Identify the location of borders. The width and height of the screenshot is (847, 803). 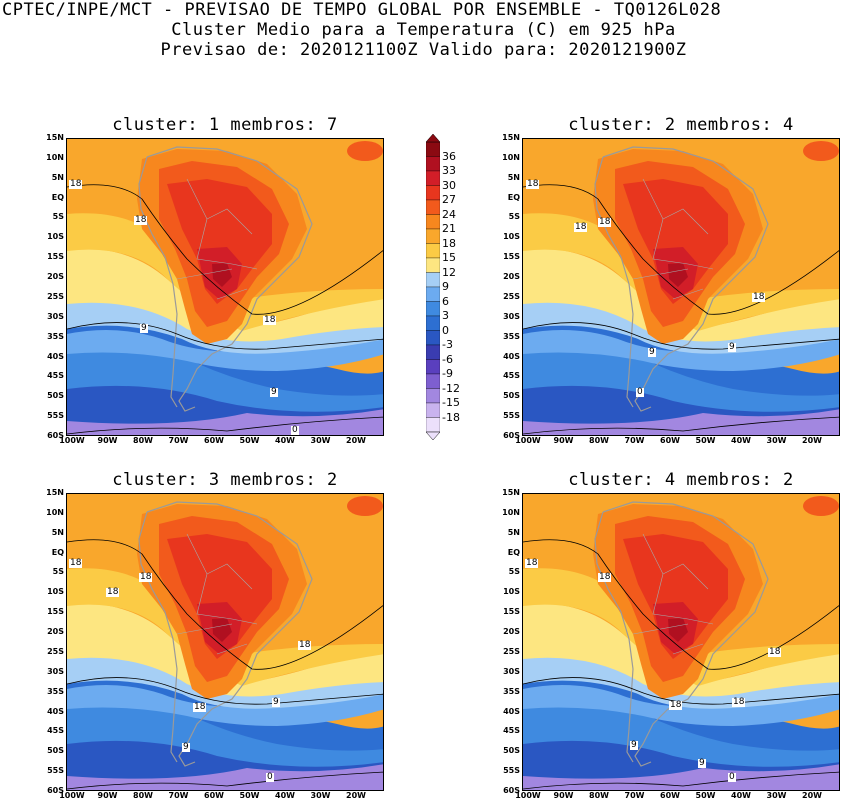
(217, 594).